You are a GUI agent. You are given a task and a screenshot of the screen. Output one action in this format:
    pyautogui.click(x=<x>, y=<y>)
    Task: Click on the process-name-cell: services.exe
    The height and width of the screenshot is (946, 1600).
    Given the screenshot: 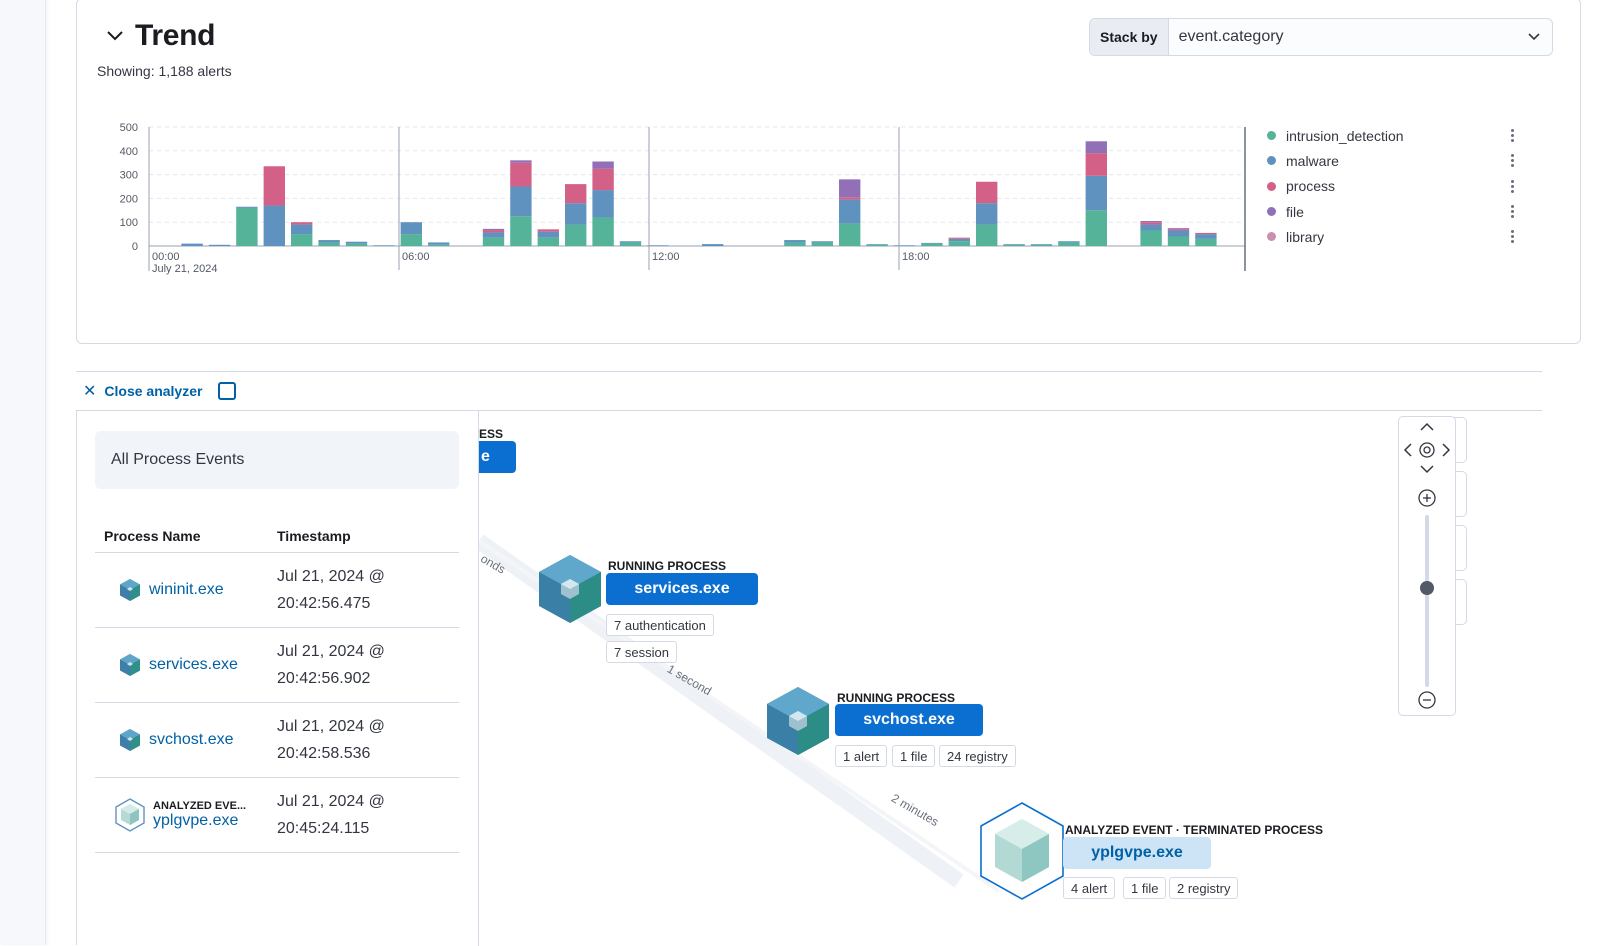 What is the action you would take?
    pyautogui.click(x=186, y=665)
    